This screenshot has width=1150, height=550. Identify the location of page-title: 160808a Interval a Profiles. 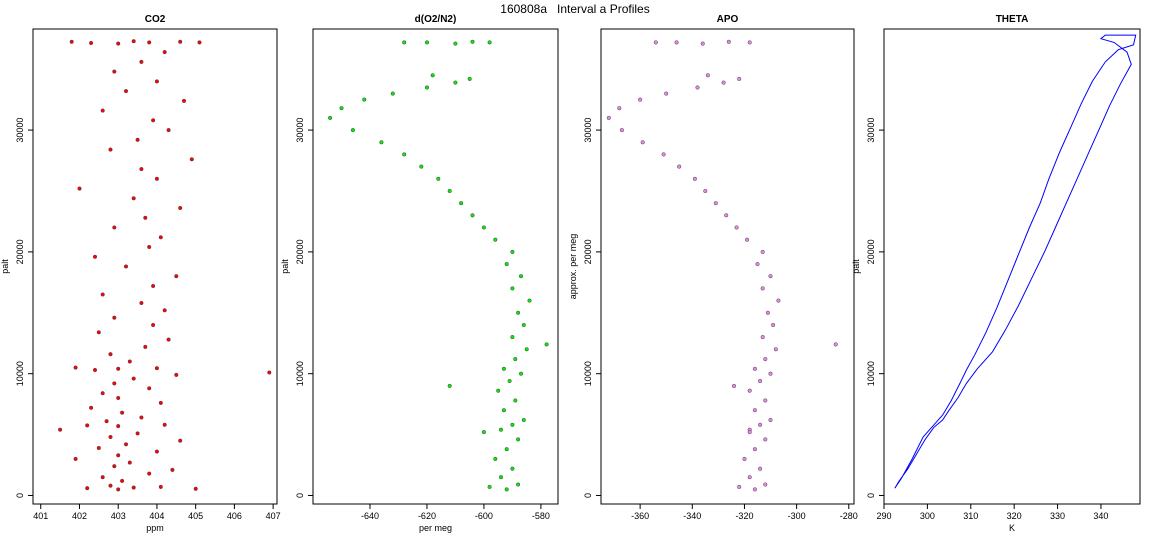
(575, 9).